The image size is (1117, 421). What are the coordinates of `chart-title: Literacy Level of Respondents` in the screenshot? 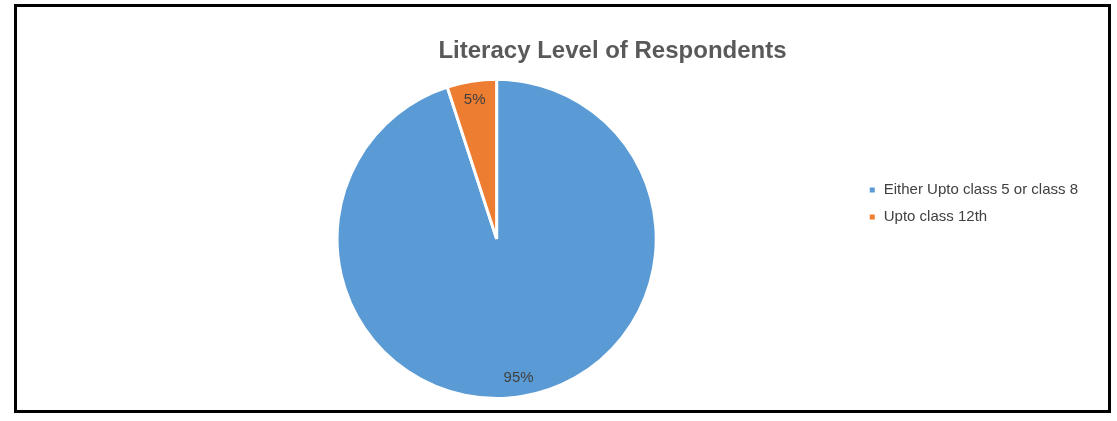 It's located at (612, 50).